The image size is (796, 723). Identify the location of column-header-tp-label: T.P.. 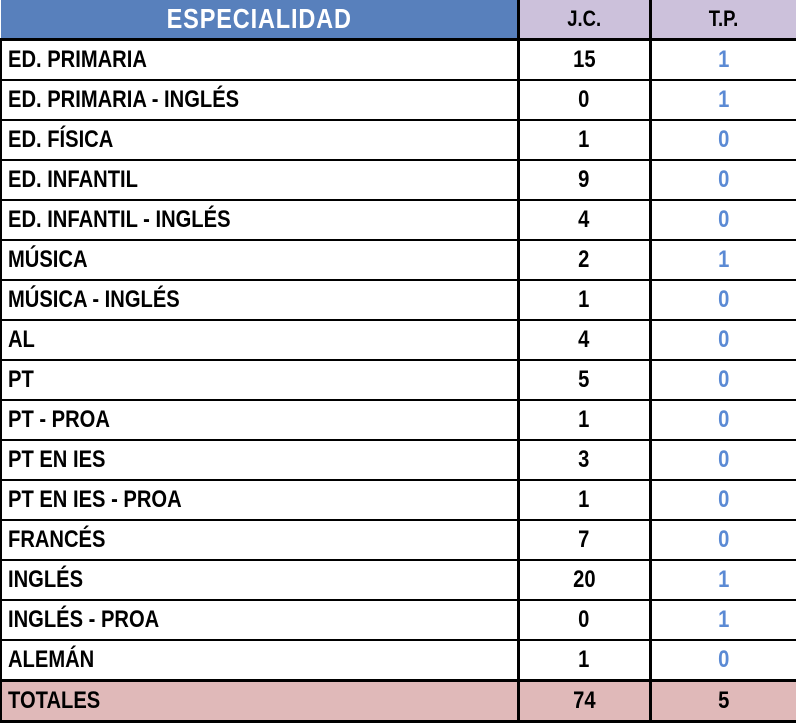
(724, 18).